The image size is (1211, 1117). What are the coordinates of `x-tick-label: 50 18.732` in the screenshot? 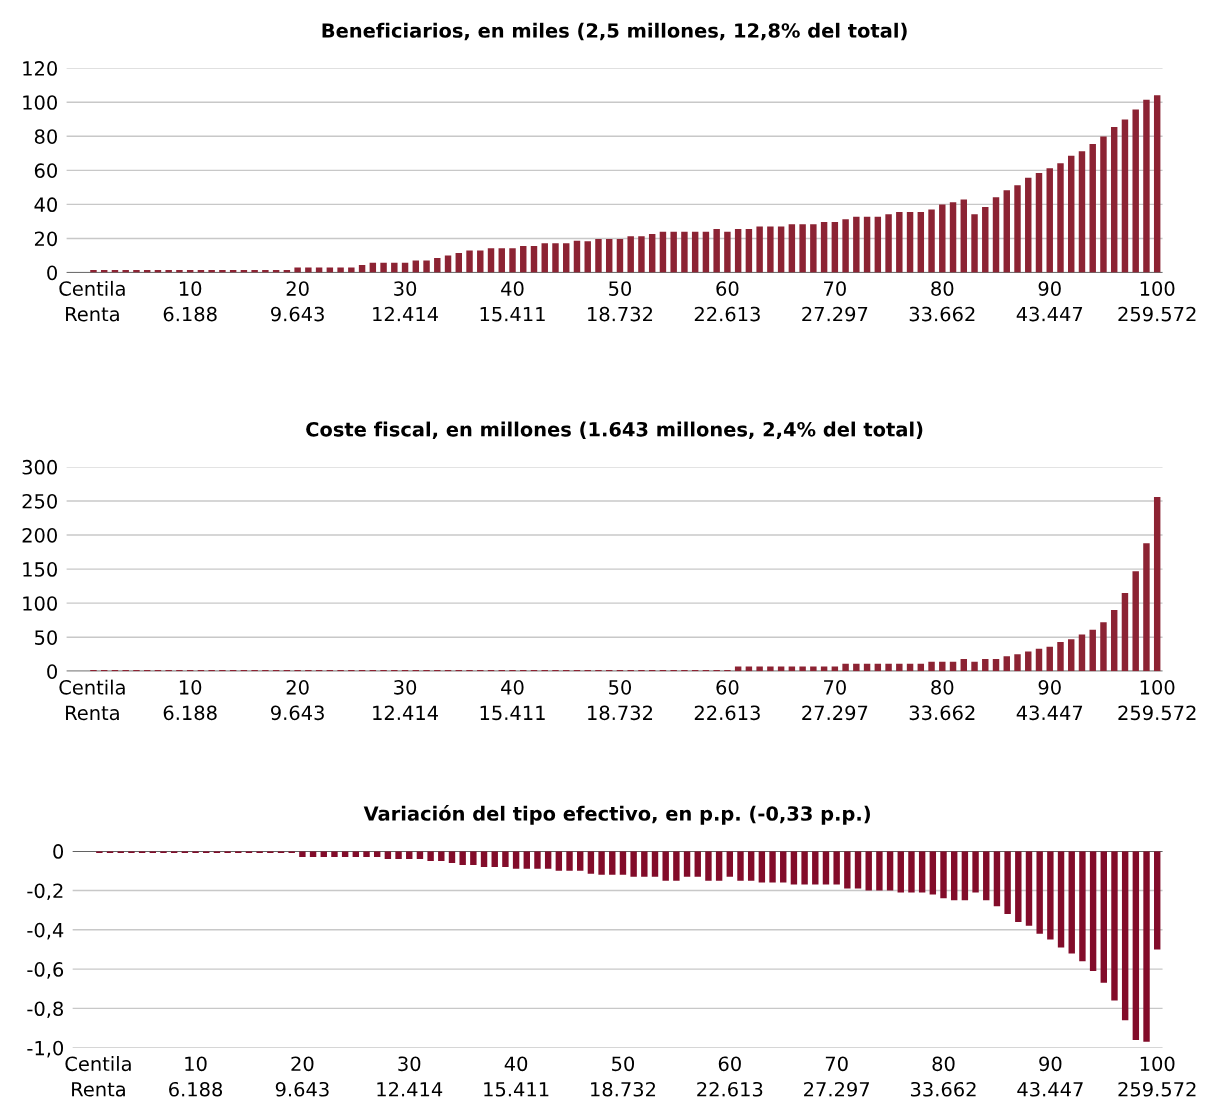 It's located at (620, 700).